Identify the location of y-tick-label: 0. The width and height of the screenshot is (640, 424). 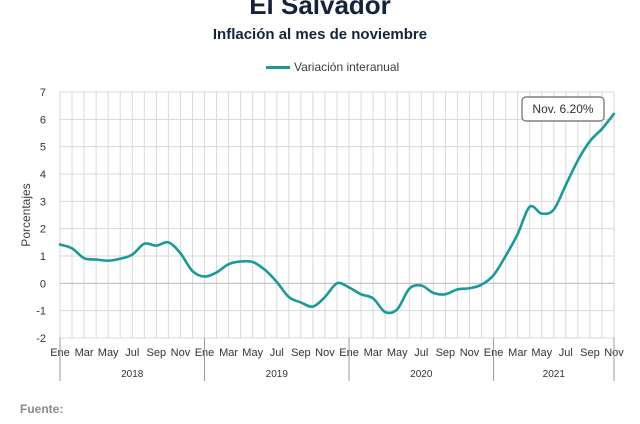
(43, 284).